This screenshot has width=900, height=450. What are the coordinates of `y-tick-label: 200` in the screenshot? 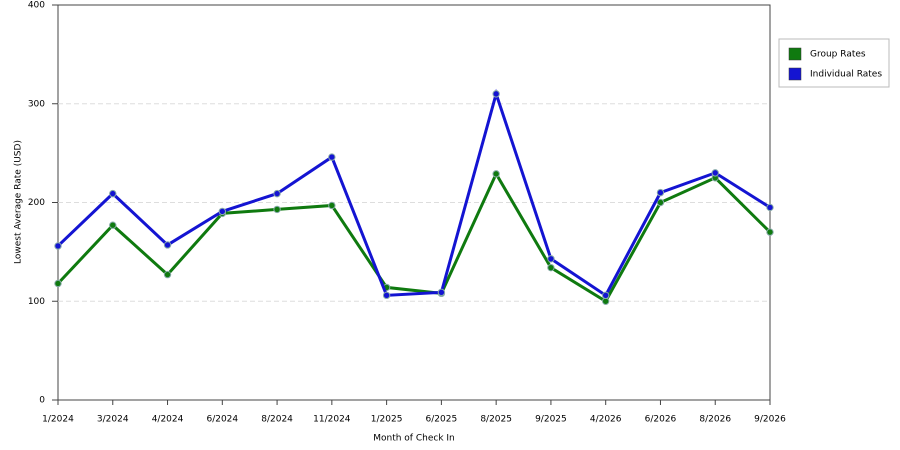 It's located at (36, 203).